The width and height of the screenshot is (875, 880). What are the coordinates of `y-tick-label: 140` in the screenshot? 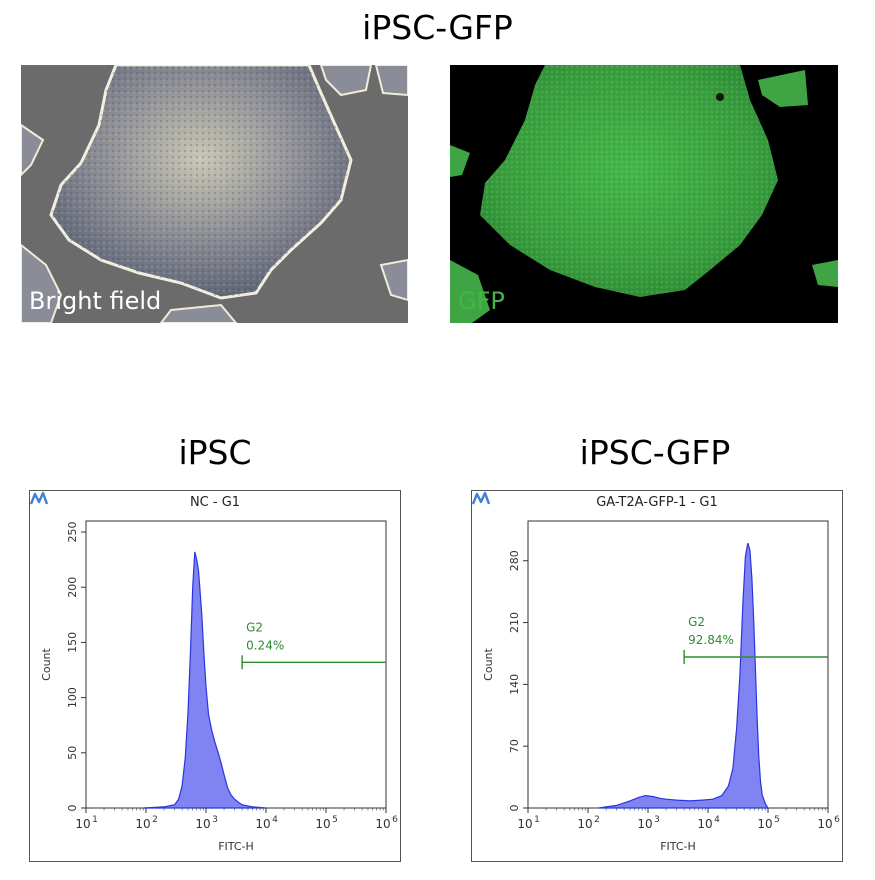 It's located at (514, 684).